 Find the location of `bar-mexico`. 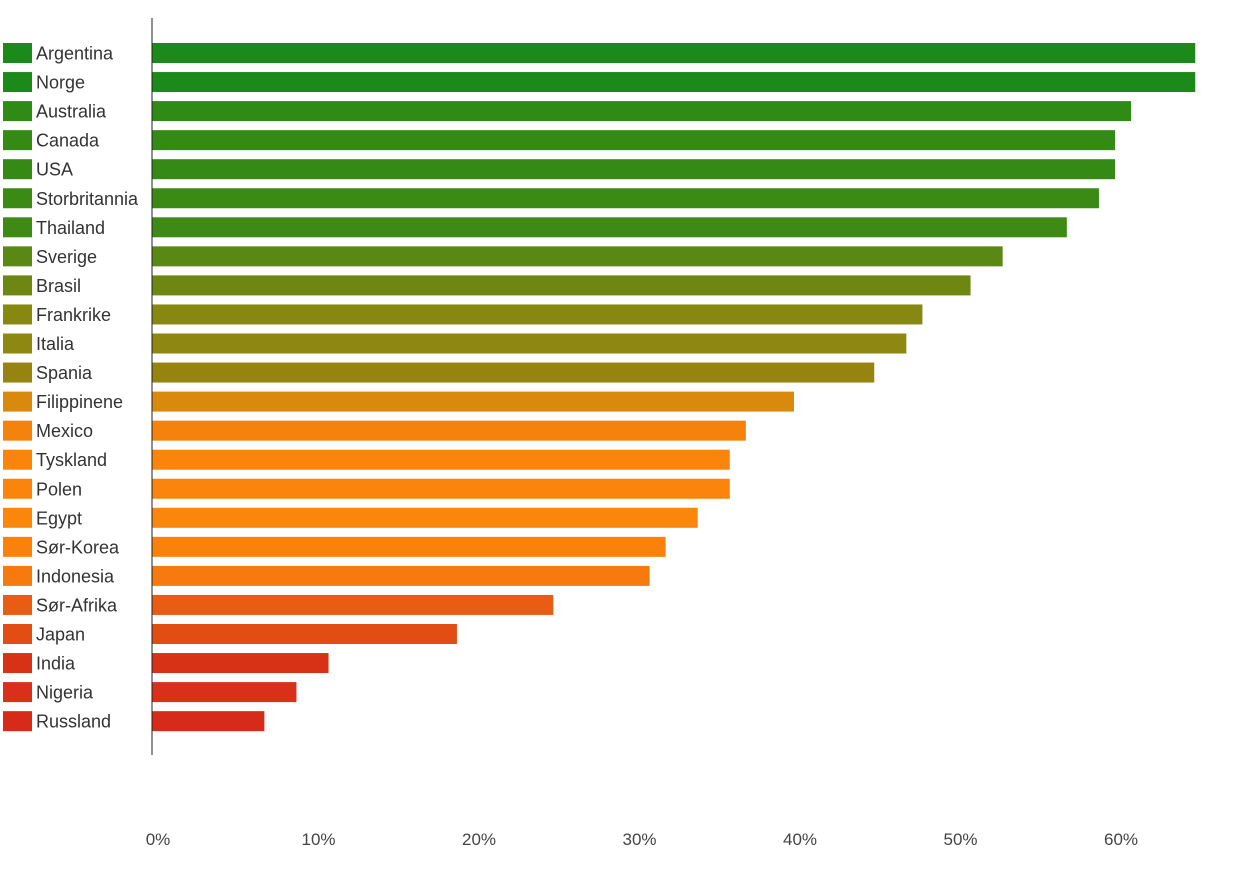

bar-mexico is located at coordinates (449, 430).